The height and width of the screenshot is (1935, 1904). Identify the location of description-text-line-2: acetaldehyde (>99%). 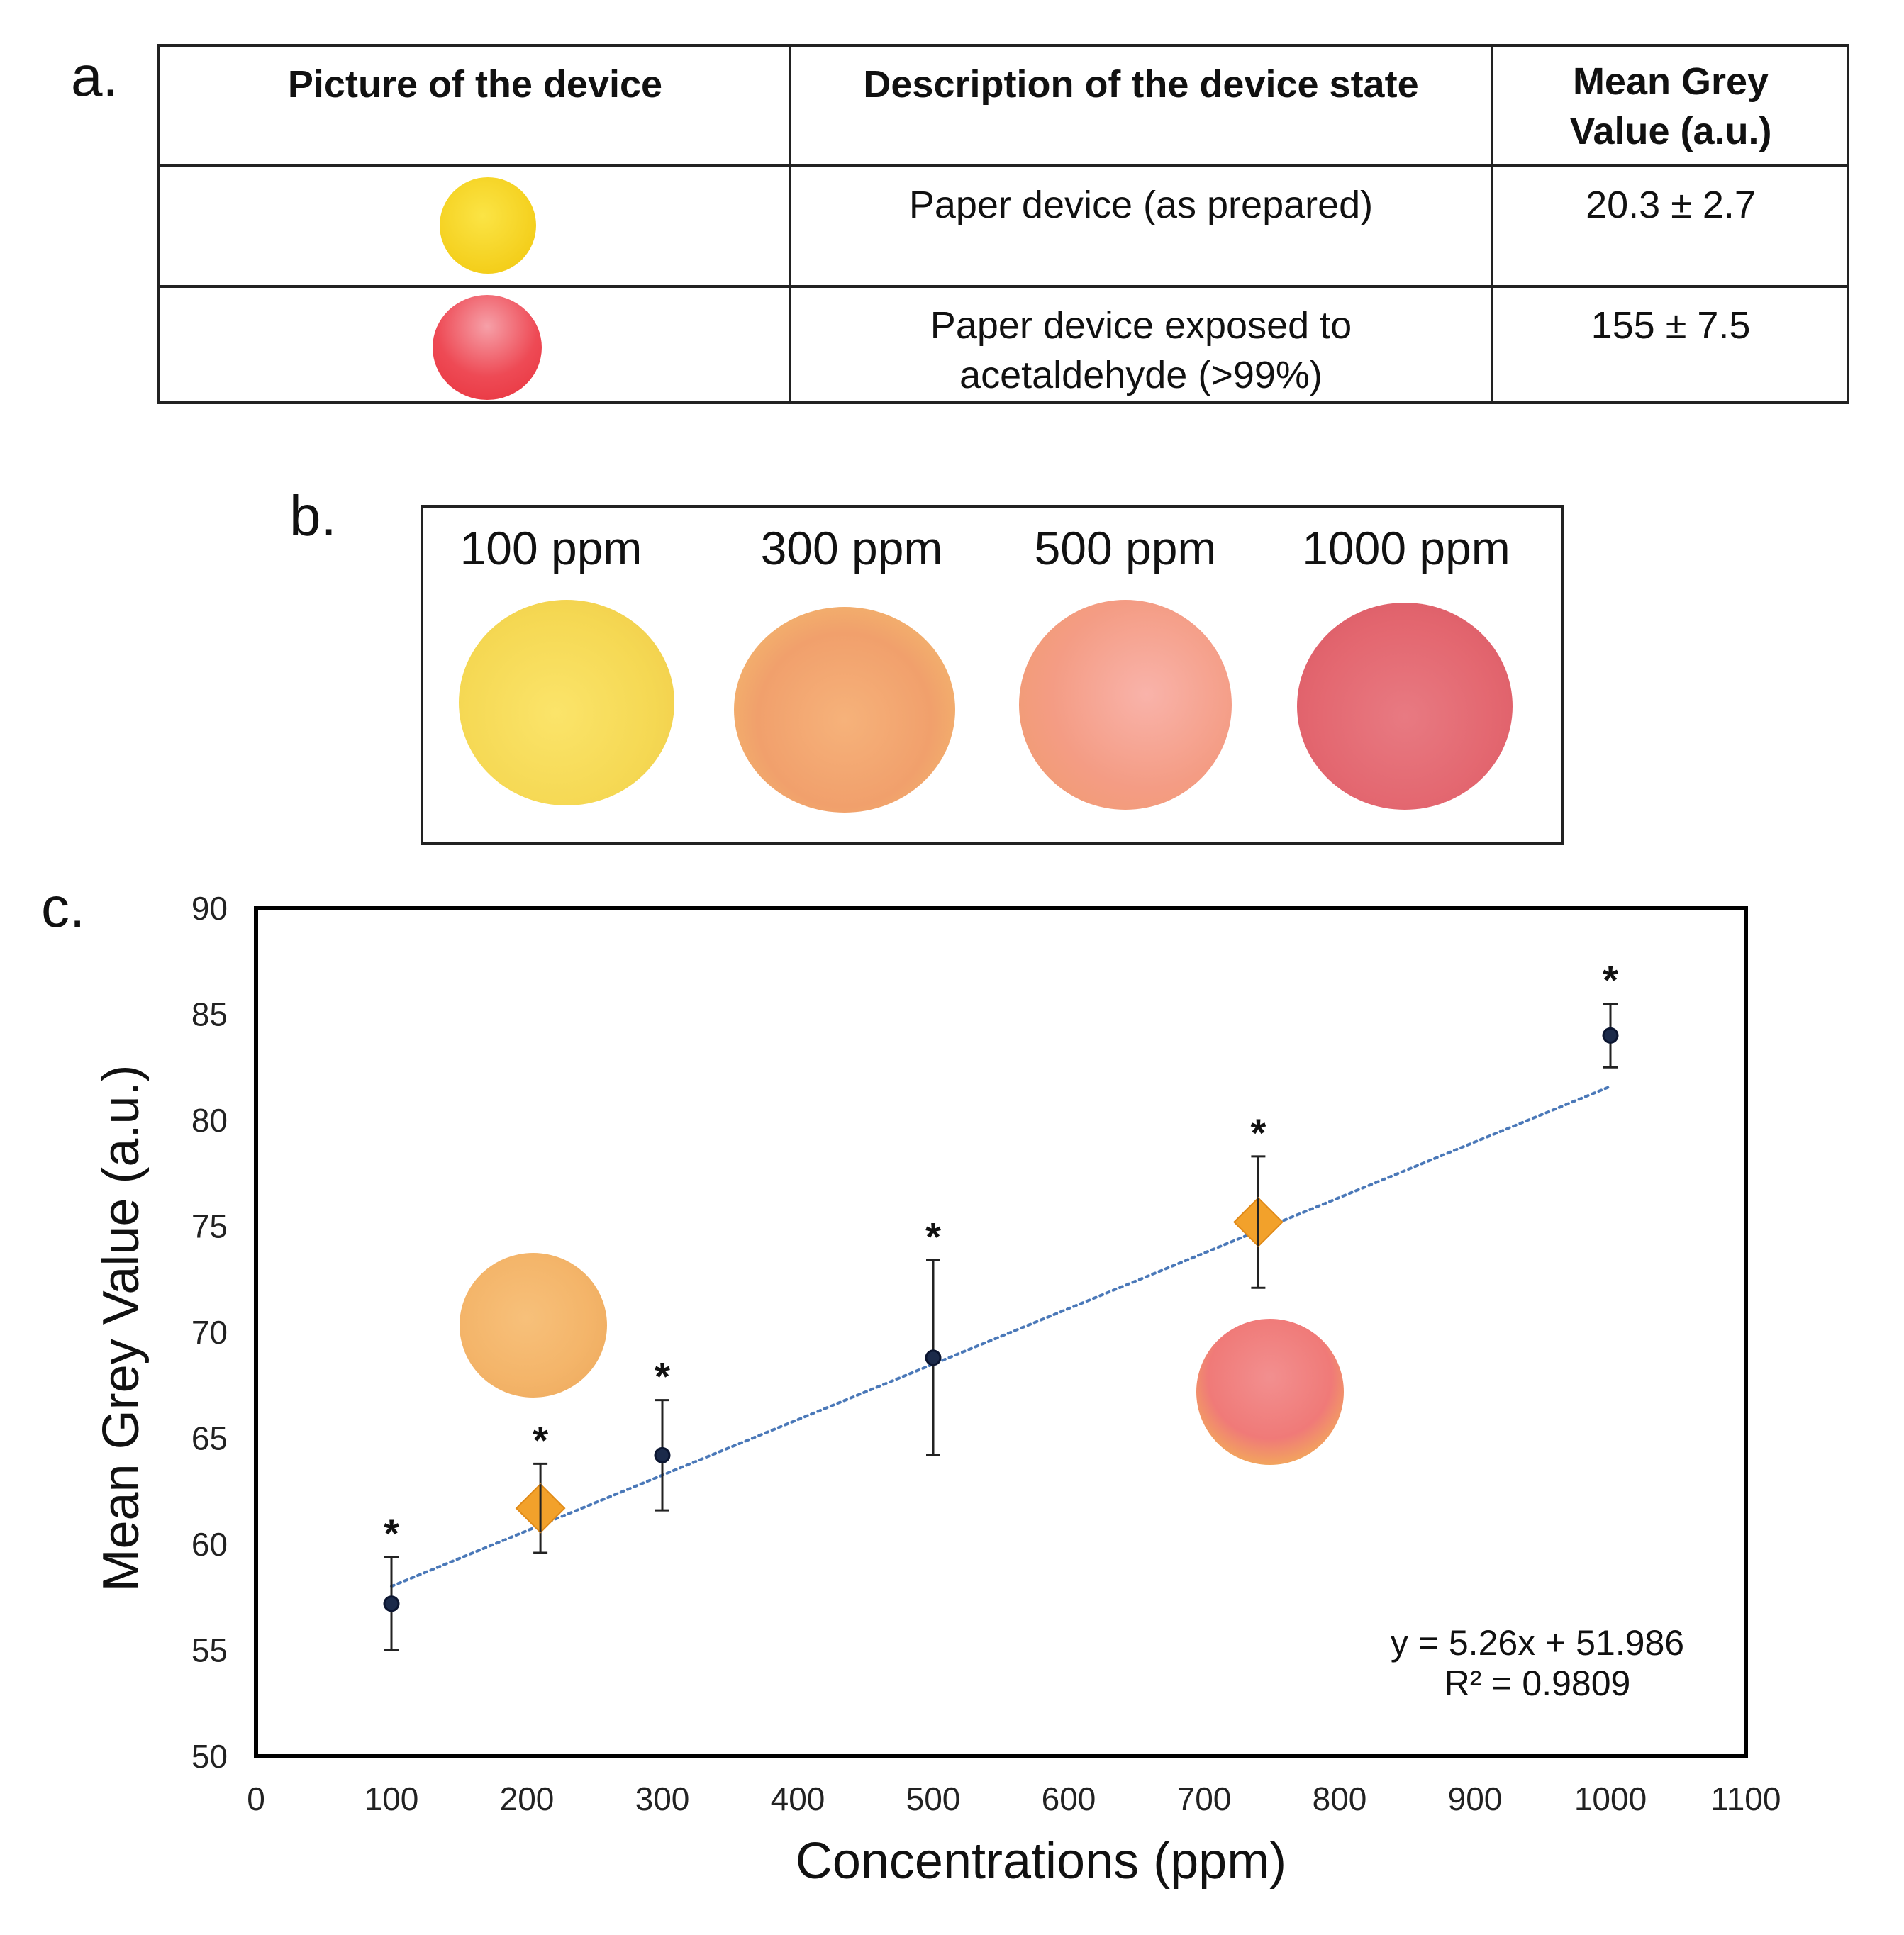
(1141, 375).